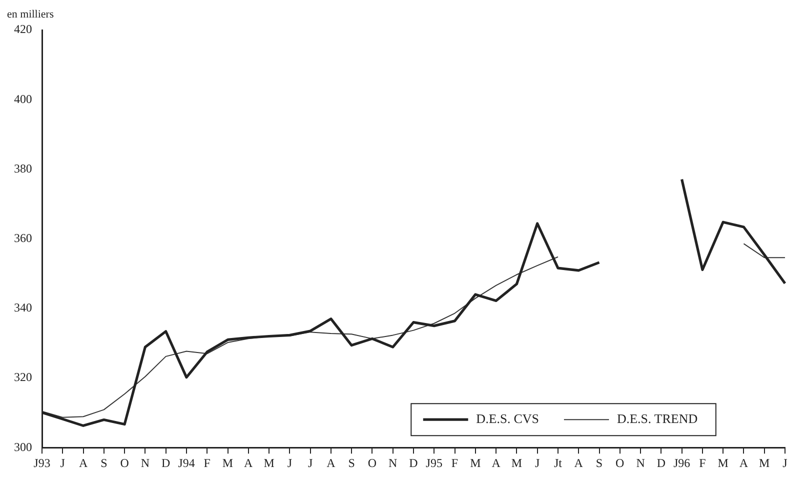 This screenshot has width=791, height=478. I want to click on y-tick-label: 340, so click(23, 307).